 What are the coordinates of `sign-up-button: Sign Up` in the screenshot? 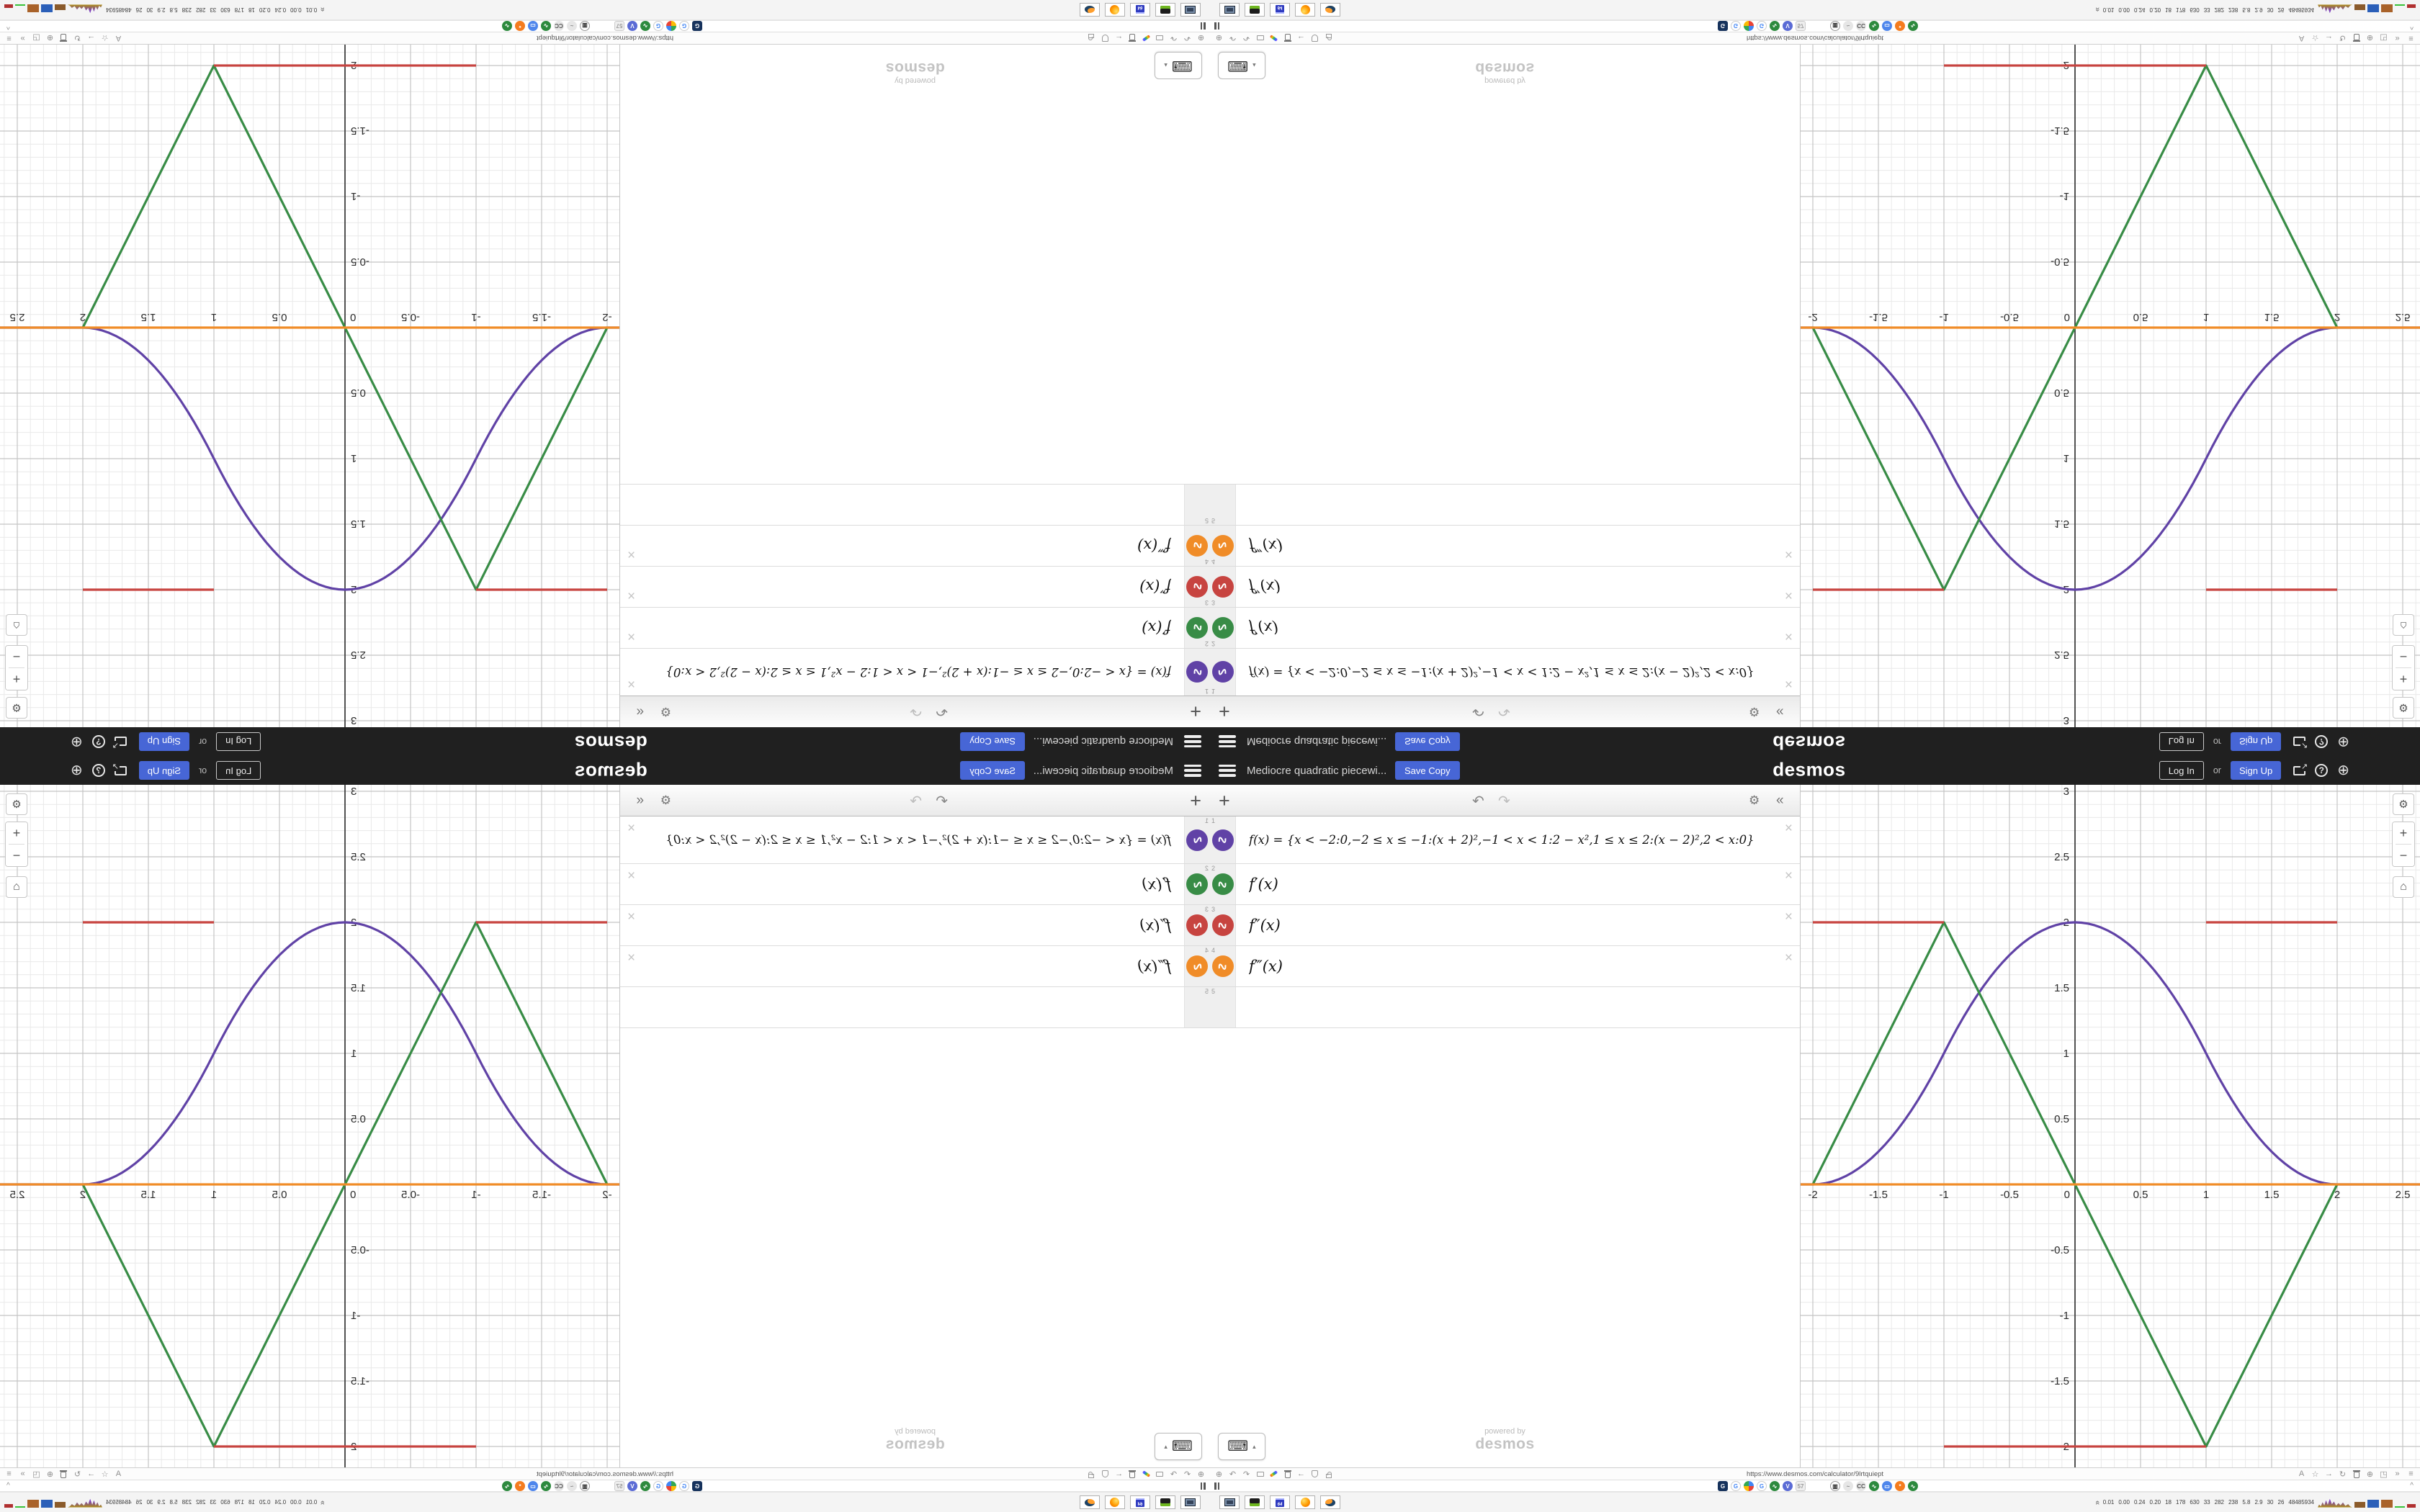 It's located at (164, 741).